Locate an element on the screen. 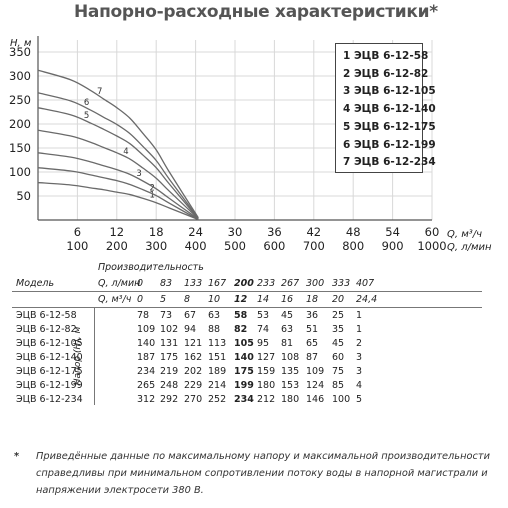 The width and height of the screenshot is (508, 508). model-cell: ЭЦВ 6-12-140 is located at coordinates (49, 357).